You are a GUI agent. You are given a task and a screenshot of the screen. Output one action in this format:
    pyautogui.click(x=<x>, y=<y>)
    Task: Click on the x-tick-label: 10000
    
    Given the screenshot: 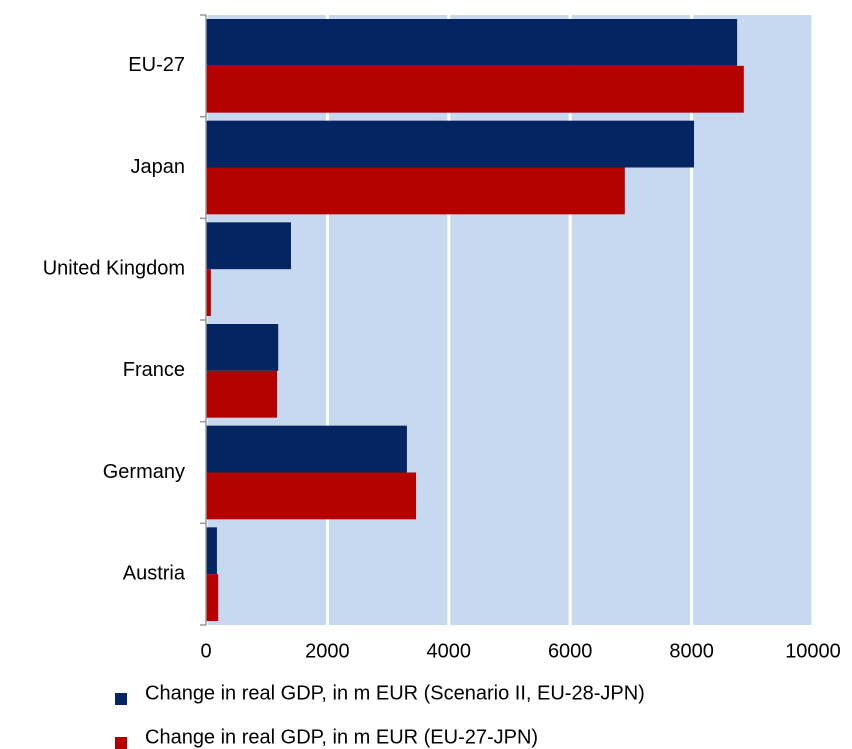 What is the action you would take?
    pyautogui.click(x=813, y=651)
    